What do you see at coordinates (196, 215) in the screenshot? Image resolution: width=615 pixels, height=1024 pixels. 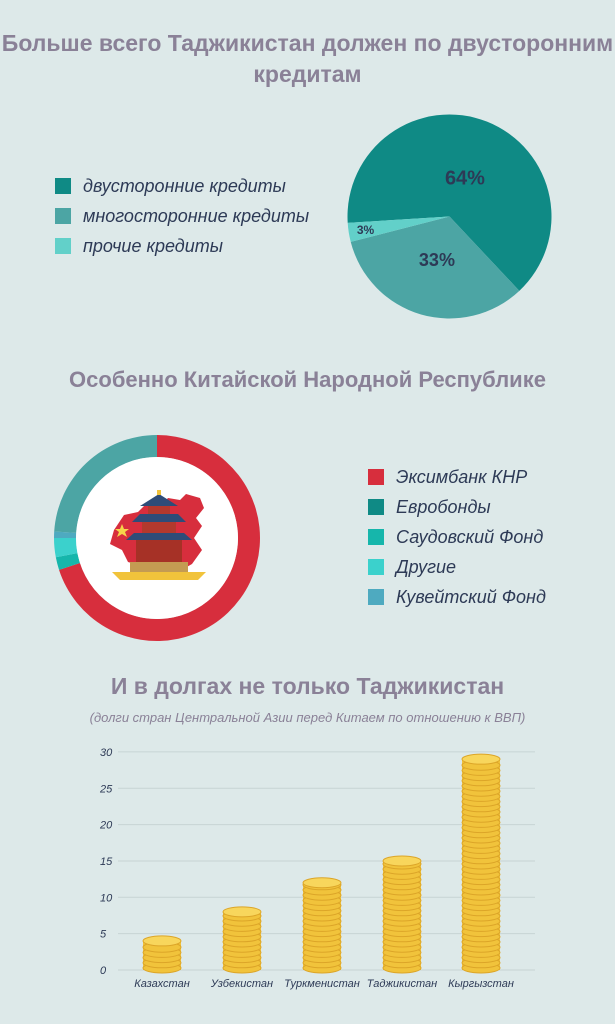 I see `legend-label: многосторонние кредиты` at bounding box center [196, 215].